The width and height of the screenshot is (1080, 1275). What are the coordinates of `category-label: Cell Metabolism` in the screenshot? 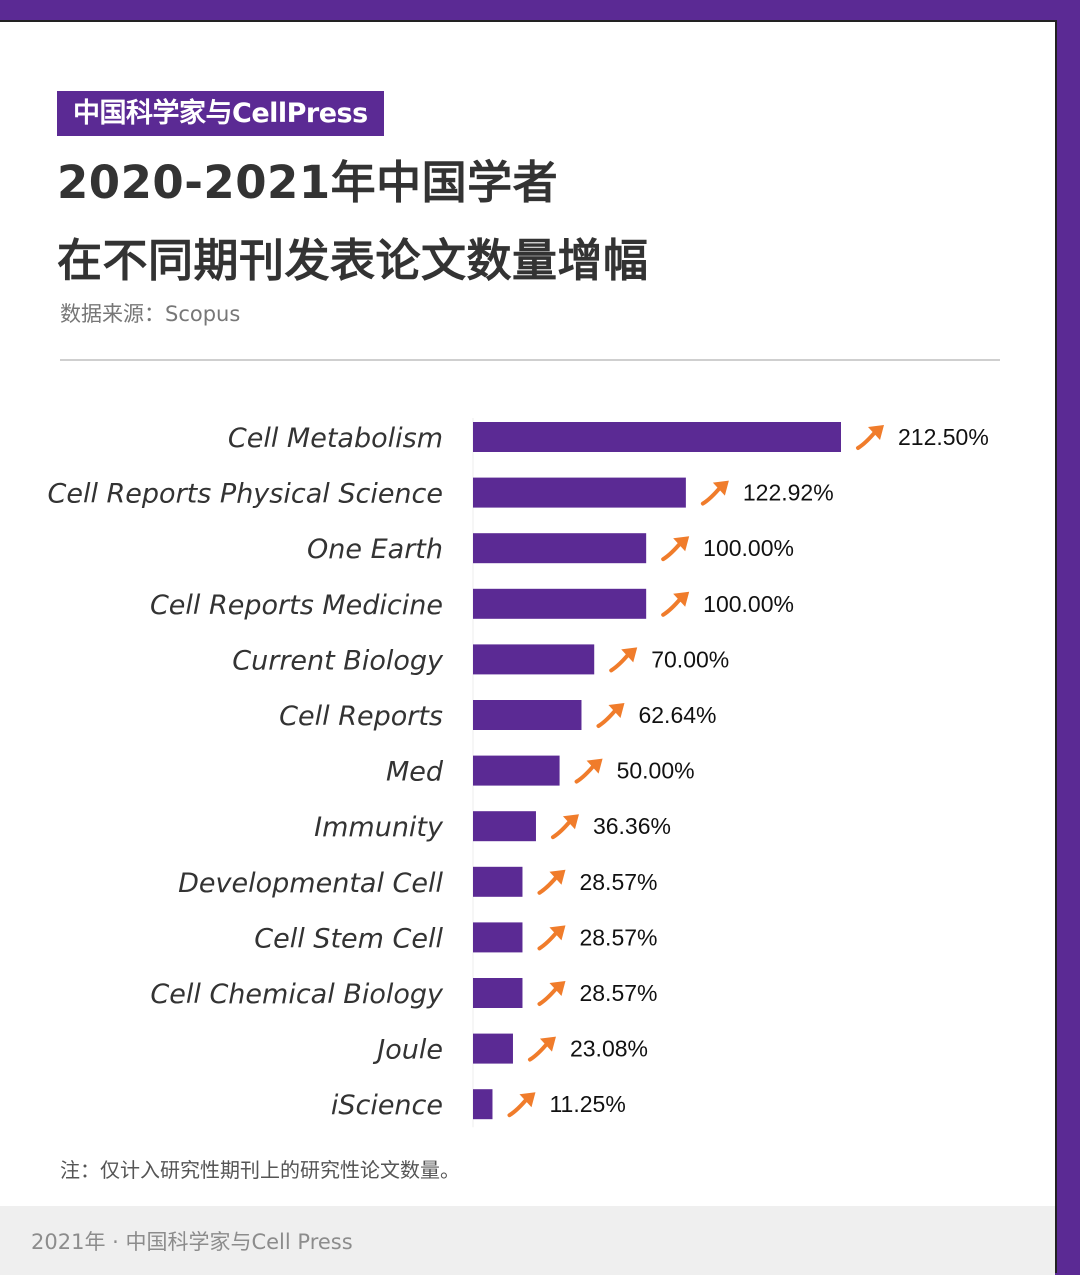 It's located at (335, 438).